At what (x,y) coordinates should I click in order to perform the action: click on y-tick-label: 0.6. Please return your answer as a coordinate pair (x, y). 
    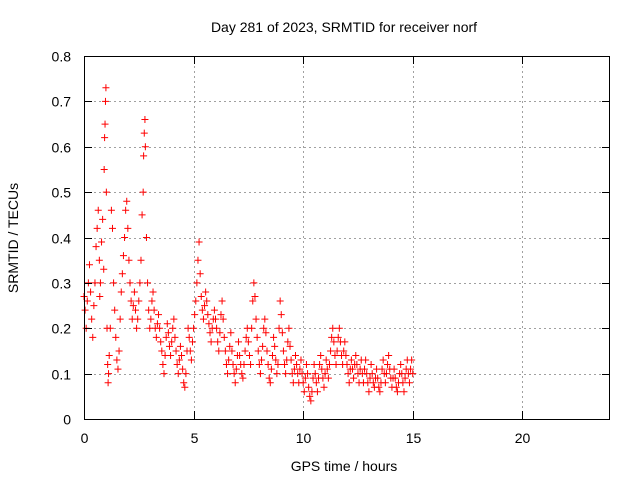
    Looking at the image, I should click on (62, 148).